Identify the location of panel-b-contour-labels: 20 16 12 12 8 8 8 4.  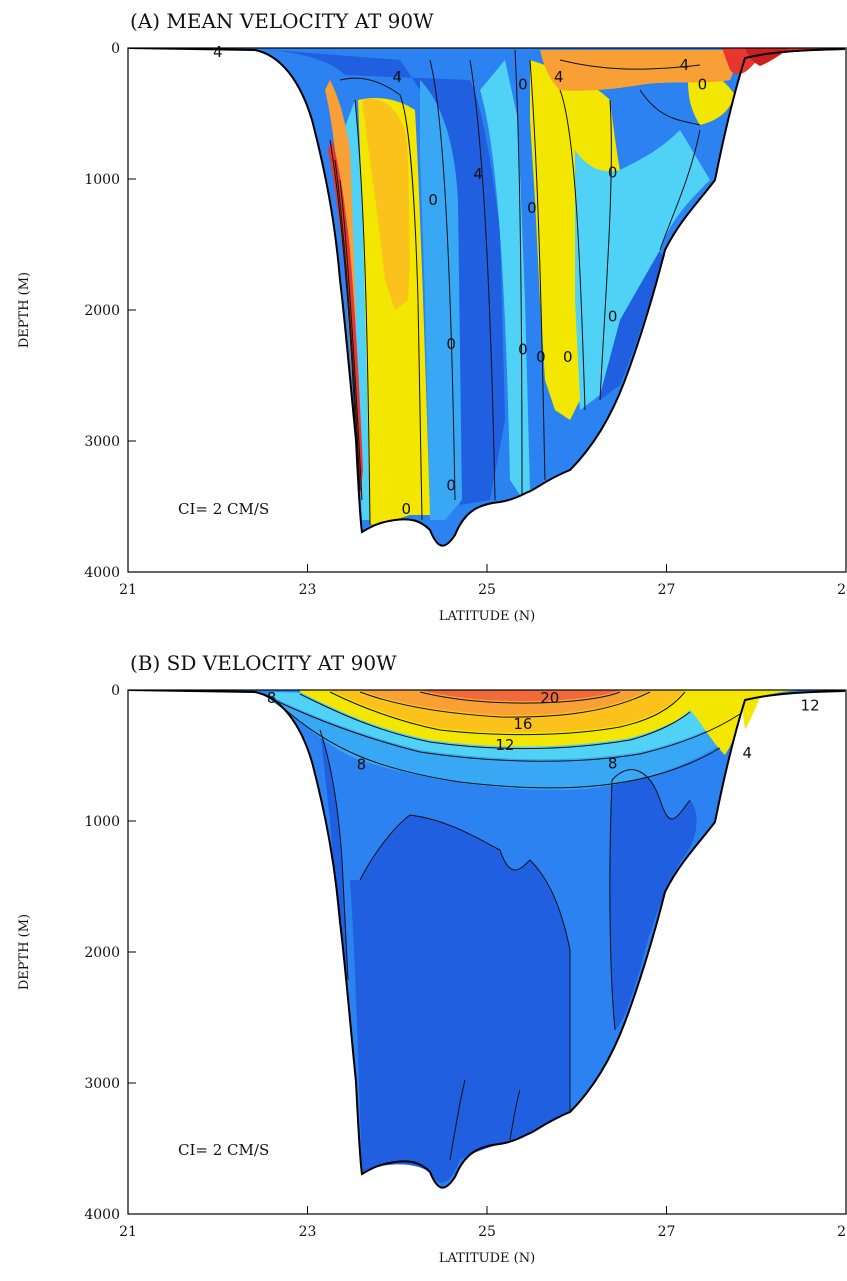
(543, 731).